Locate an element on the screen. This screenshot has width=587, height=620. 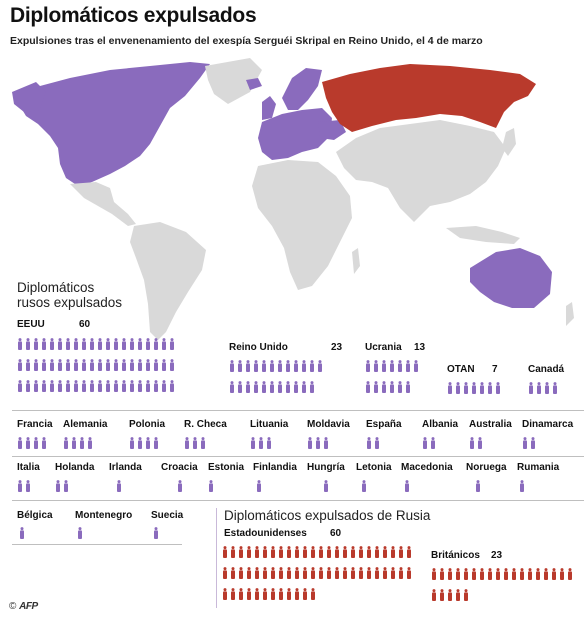
map-uk is located at coordinates (269, 108).